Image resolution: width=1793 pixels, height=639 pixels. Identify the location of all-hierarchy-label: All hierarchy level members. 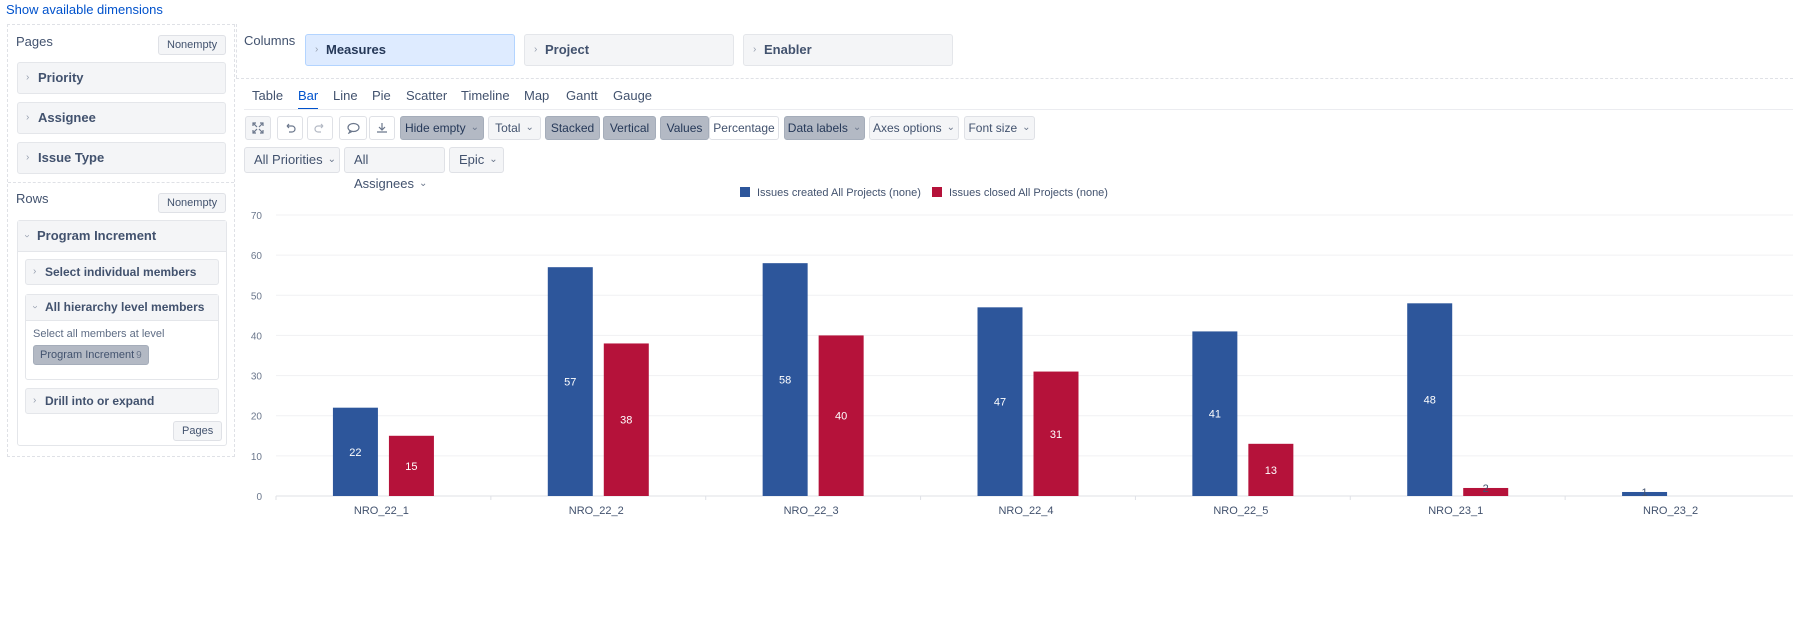
(125, 307).